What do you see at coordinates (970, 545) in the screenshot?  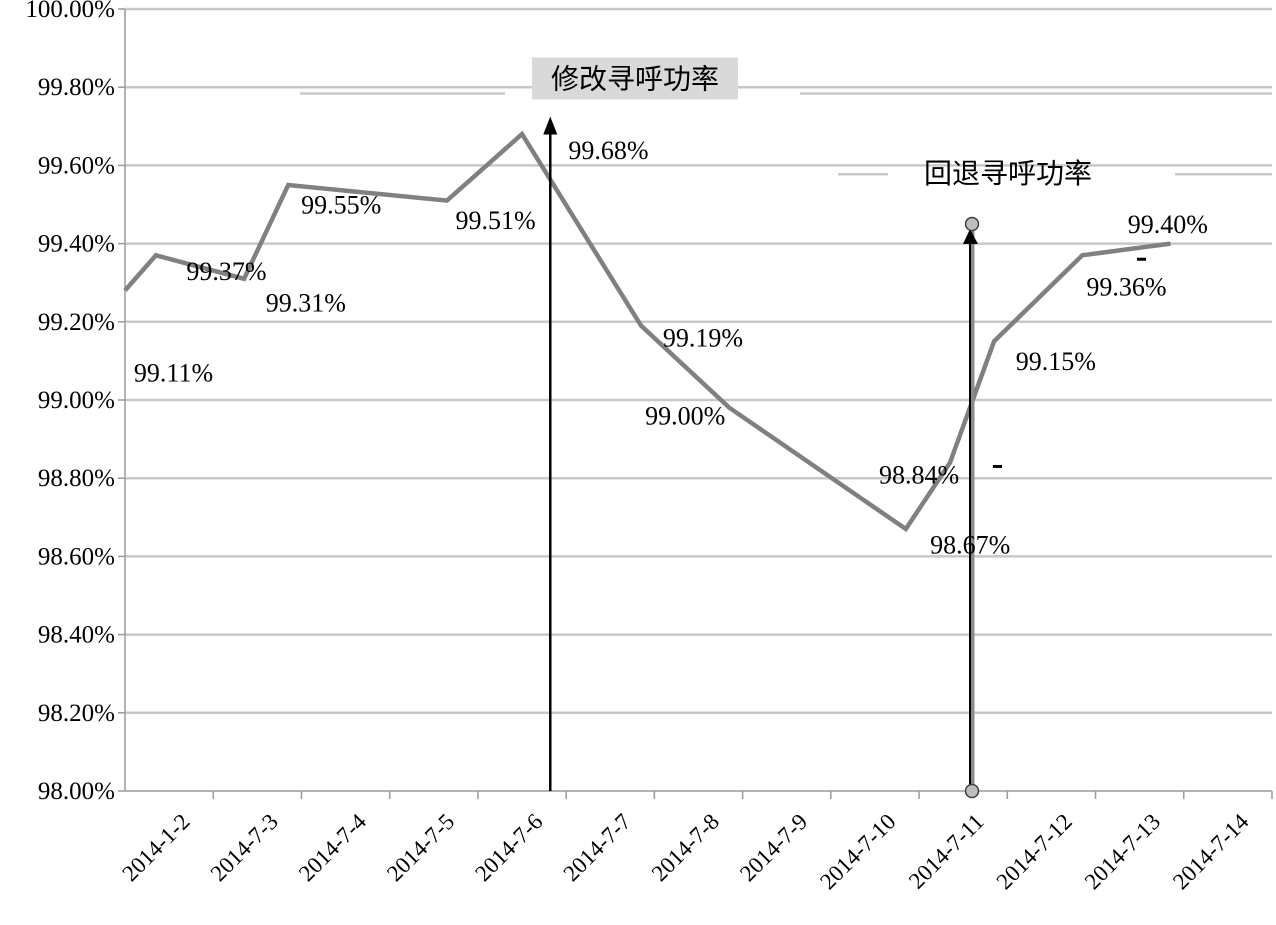 I see `data-label: 98.67%` at bounding box center [970, 545].